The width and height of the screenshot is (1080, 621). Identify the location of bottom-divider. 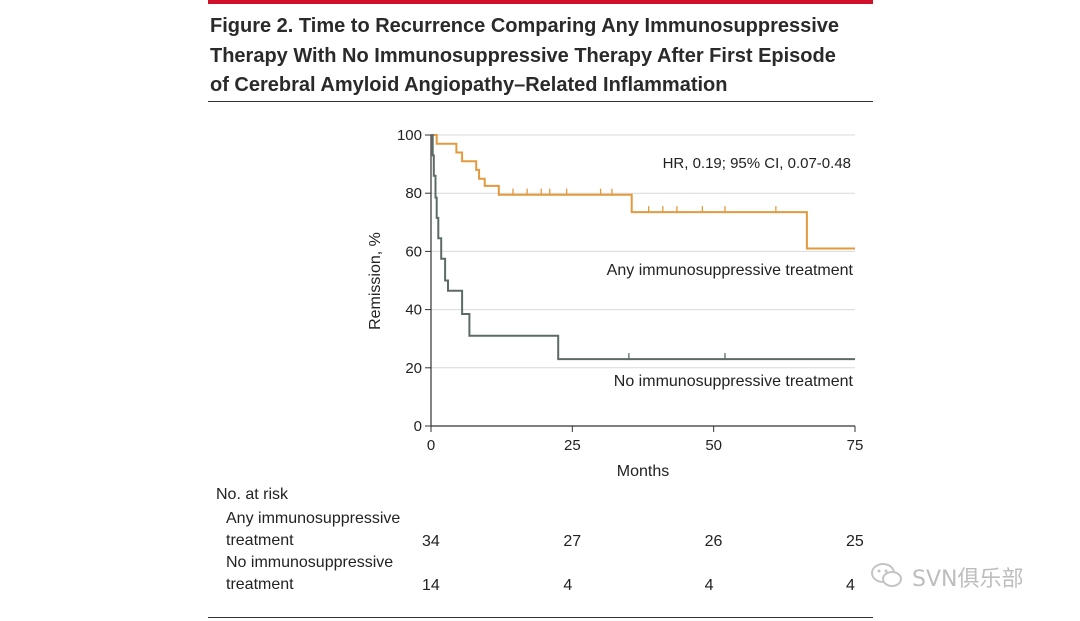
(540, 617).